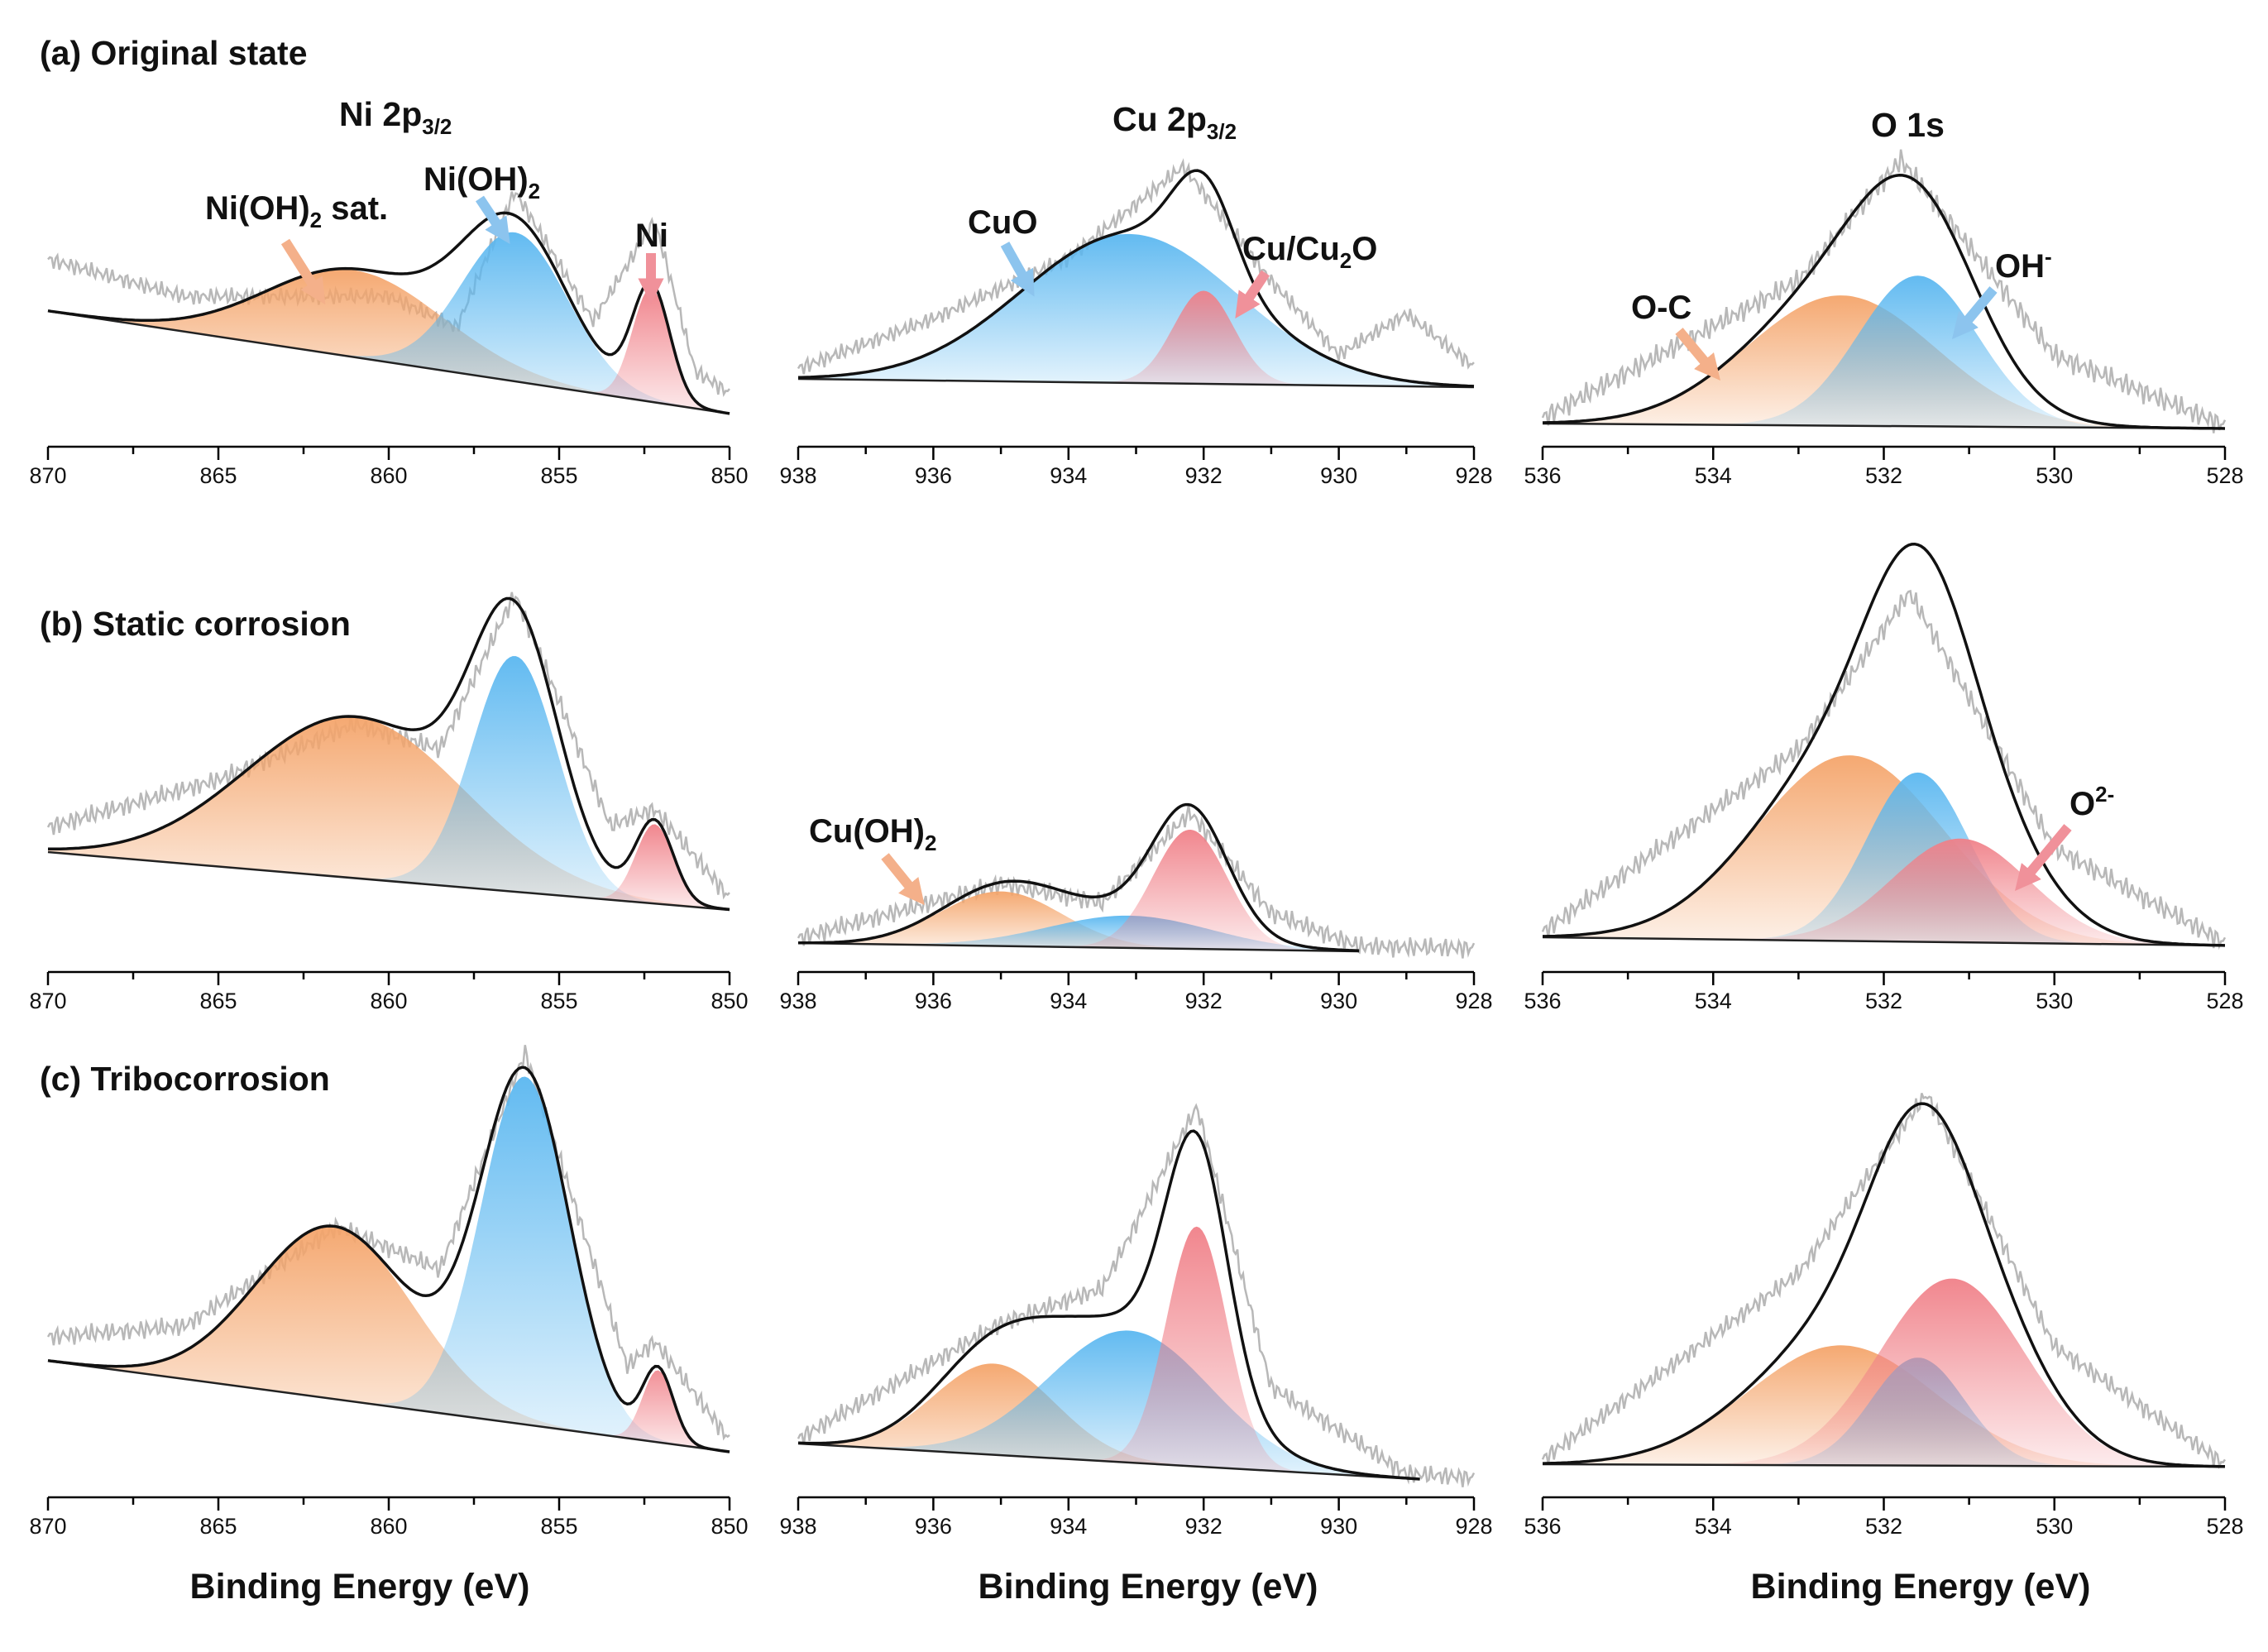 The width and height of the screenshot is (2268, 1652). Describe the element at coordinates (1713, 1526) in the screenshot. I see `tick-label-c-o-1: 534` at that location.